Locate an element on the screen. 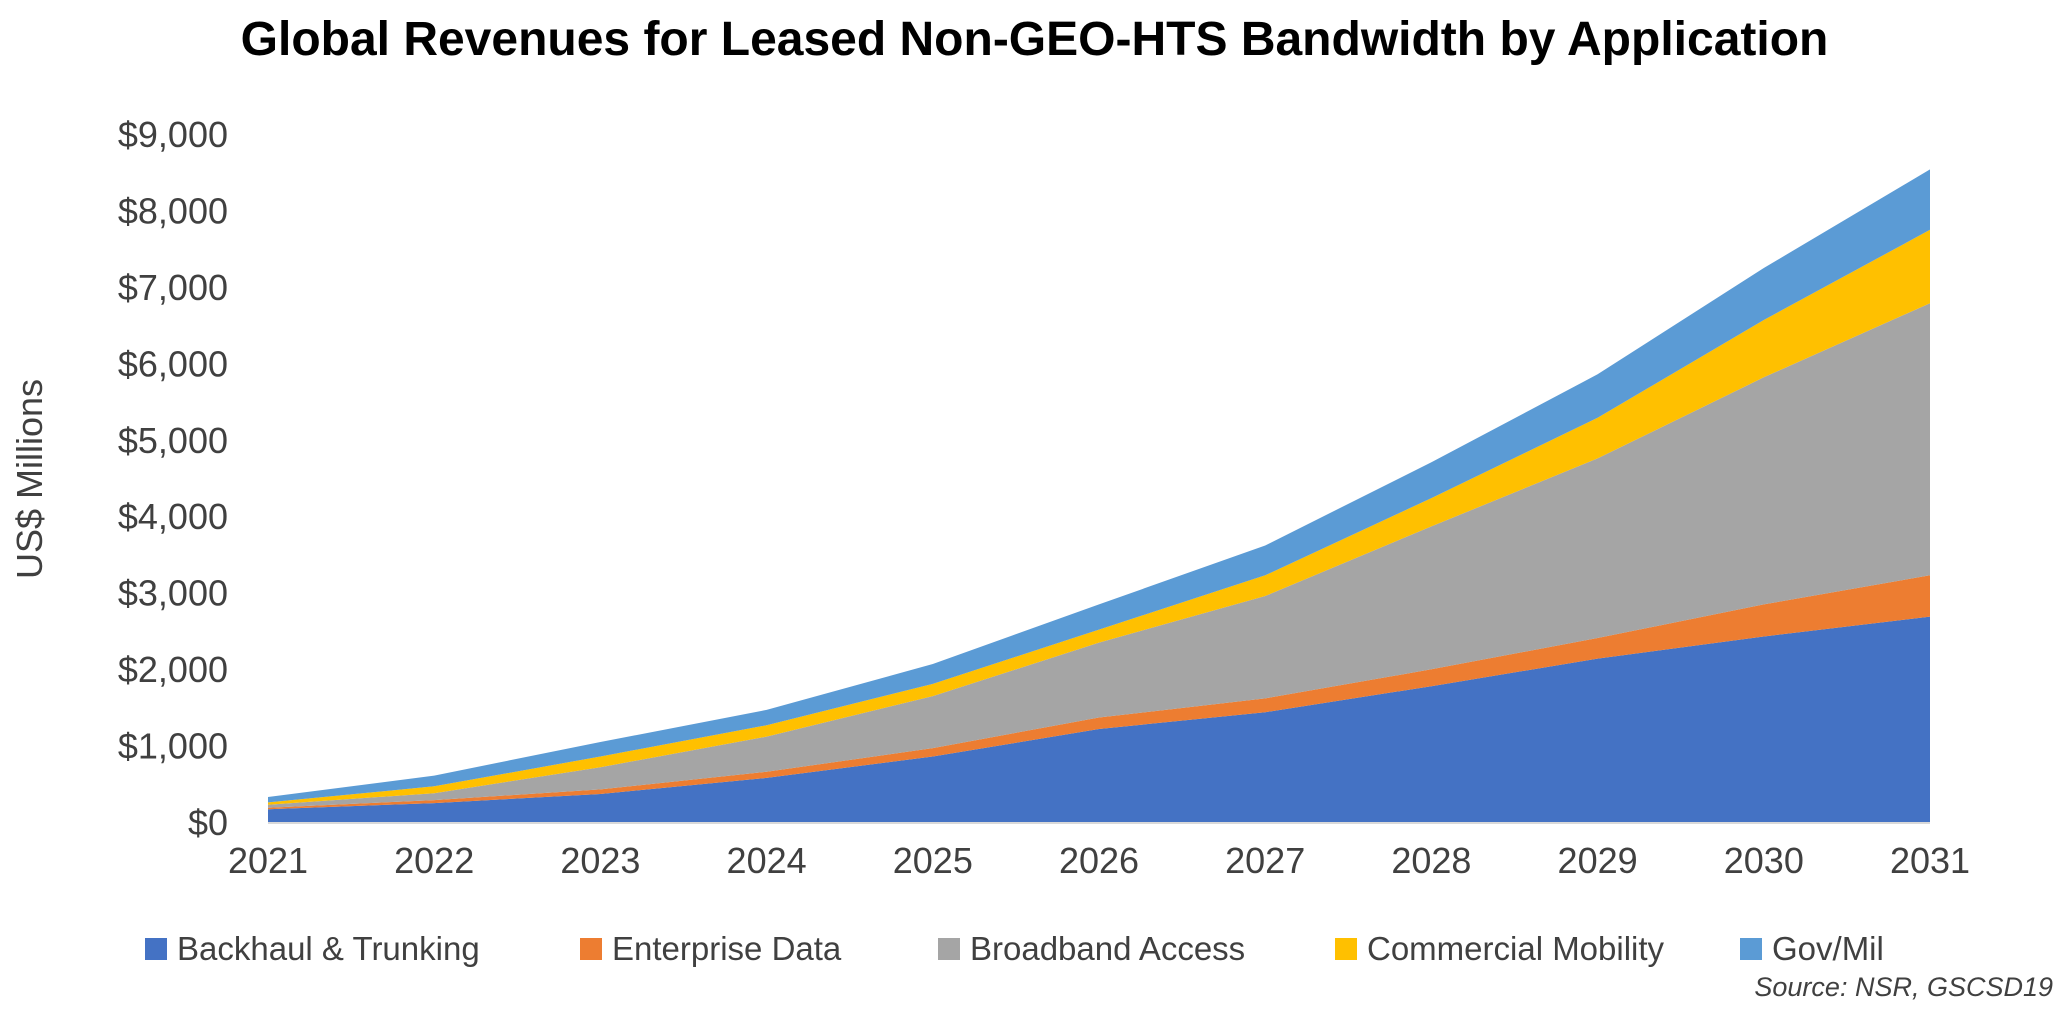 This screenshot has height=1011, width=2069. x-tick-label: 2027 is located at coordinates (1265, 860).